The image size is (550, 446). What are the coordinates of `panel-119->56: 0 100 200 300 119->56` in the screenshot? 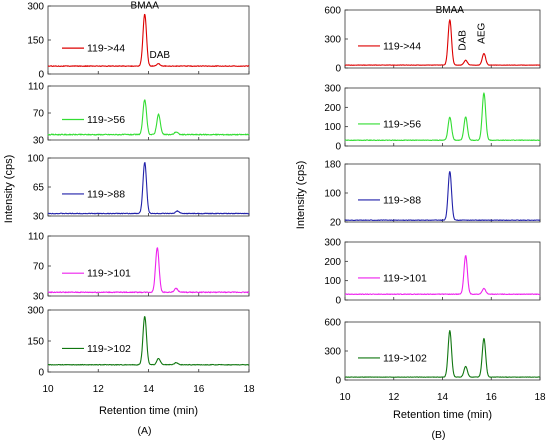 It's located at (432, 118).